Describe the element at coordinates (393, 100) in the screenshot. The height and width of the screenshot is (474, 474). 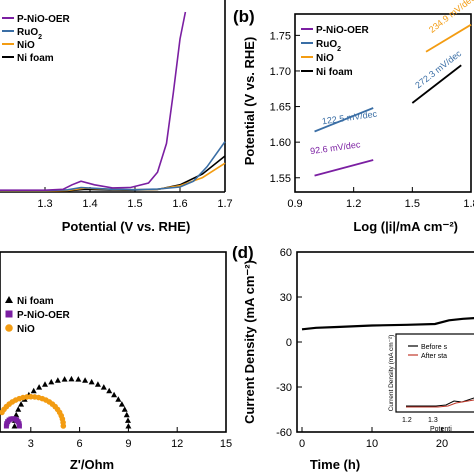
I see `panel-b-series` at that location.